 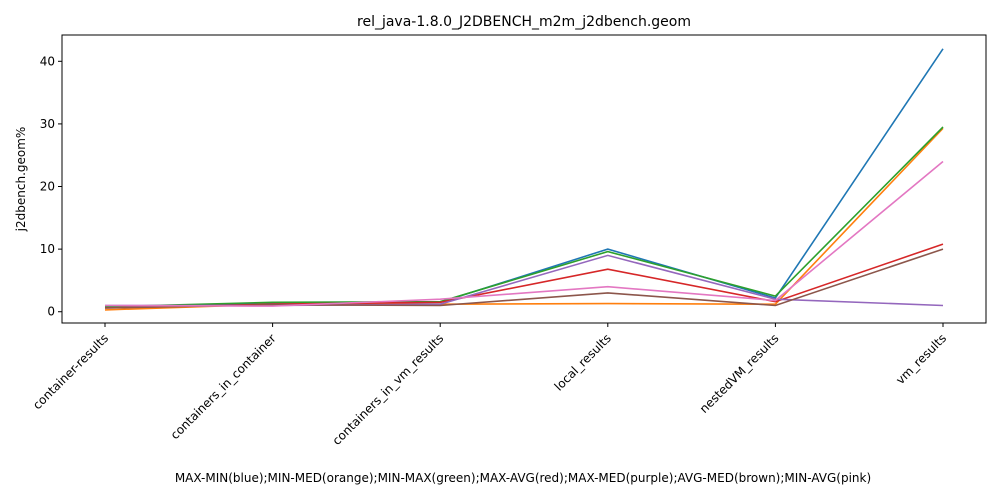 What do you see at coordinates (921, 359) in the screenshot?
I see `x-tick-label: vm_results` at bounding box center [921, 359].